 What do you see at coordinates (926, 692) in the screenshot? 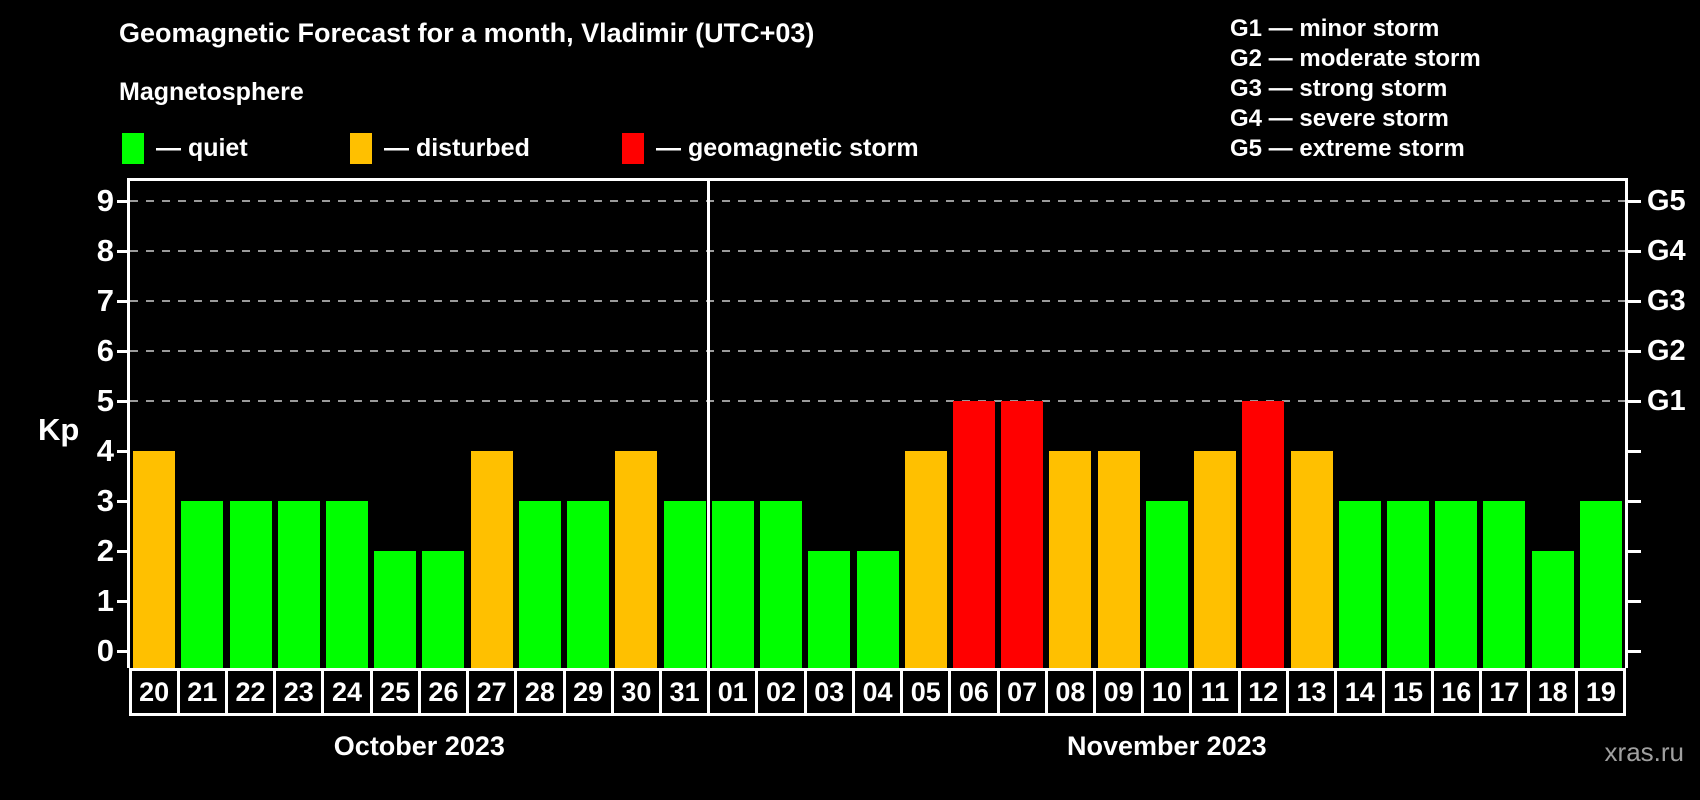
I see `day-label-cell: 05` at bounding box center [926, 692].